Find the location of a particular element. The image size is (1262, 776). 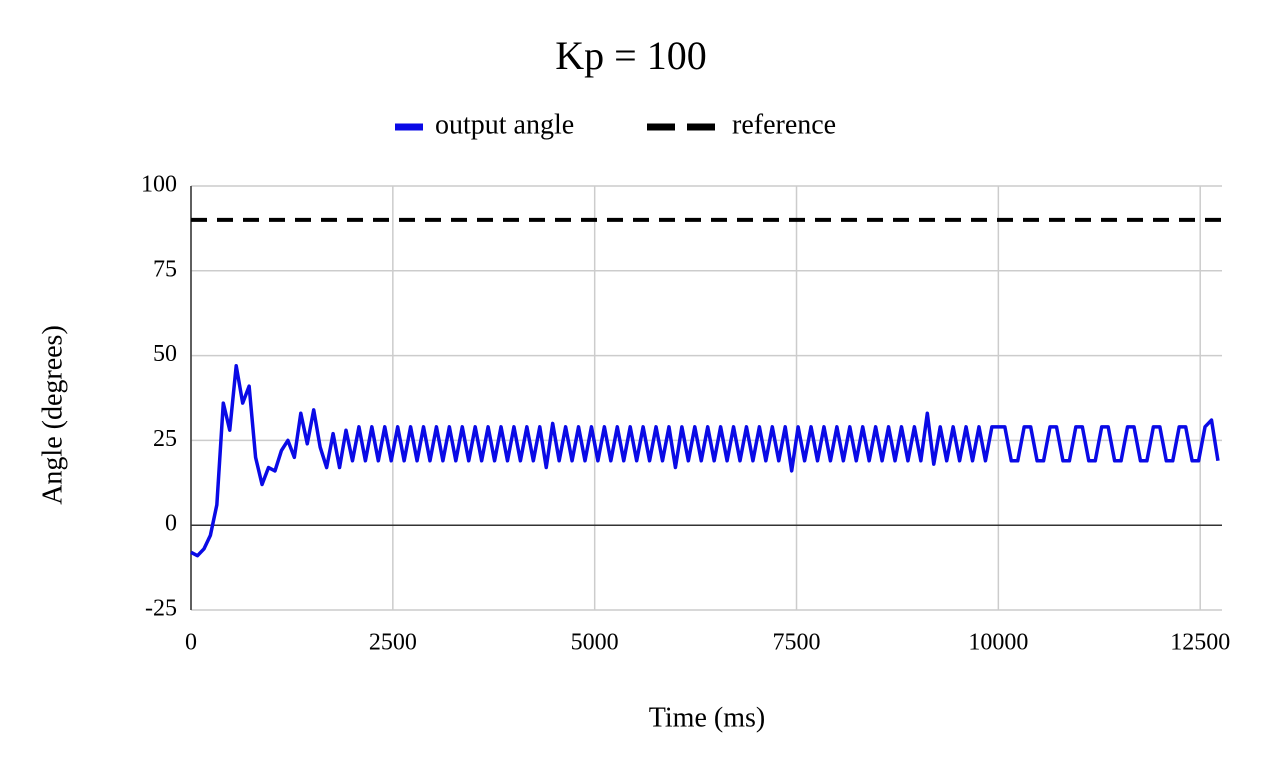

y-tick-label: 100 is located at coordinates (159, 185).